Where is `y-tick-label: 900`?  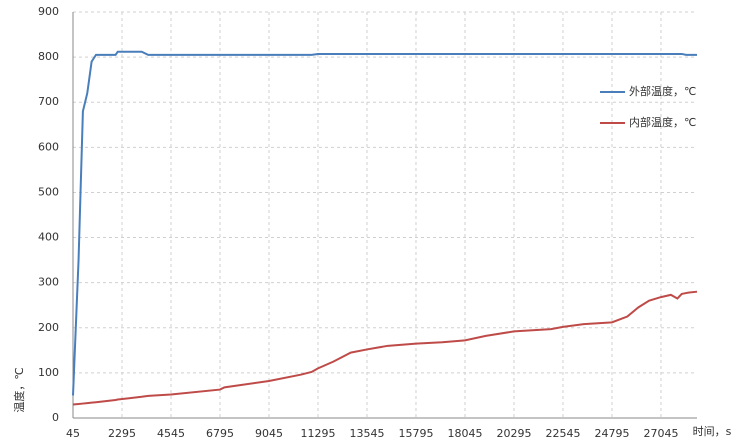 y-tick-label: 900 is located at coordinates (48, 11).